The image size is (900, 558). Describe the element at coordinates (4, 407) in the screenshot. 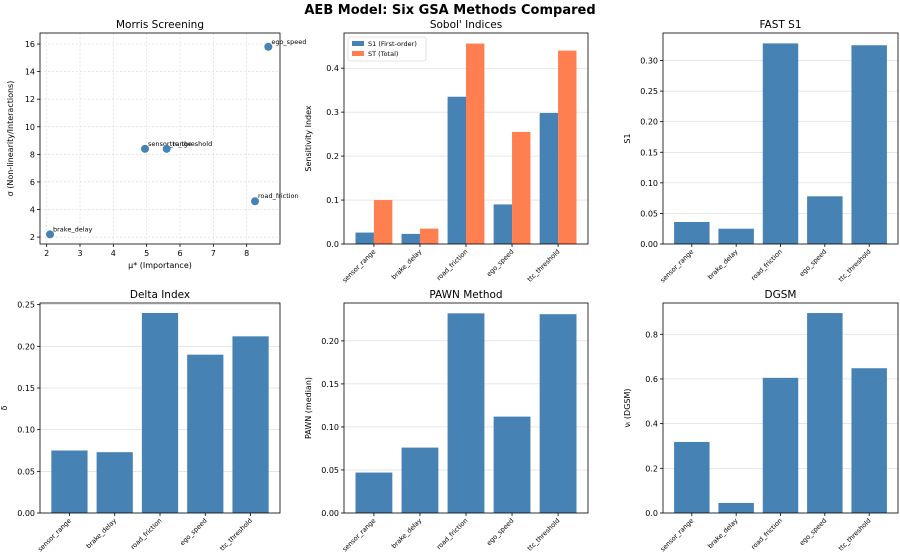

I see `y-axis-label: δ` at that location.